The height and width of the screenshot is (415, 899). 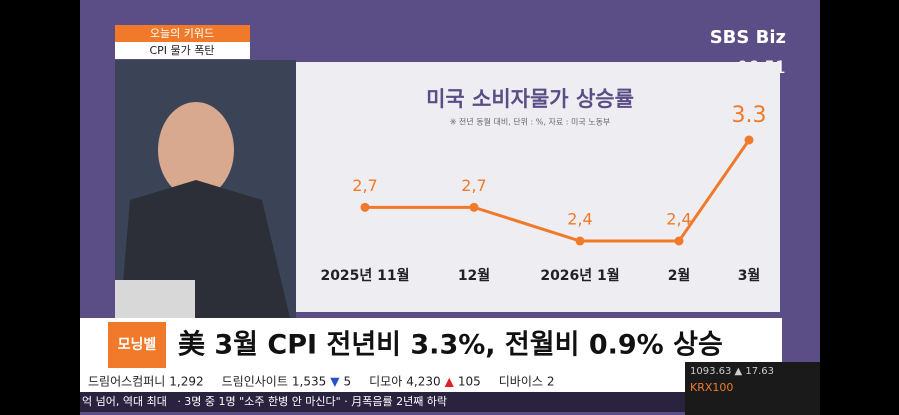 I want to click on index-name: KRX100, so click(x=711, y=387).